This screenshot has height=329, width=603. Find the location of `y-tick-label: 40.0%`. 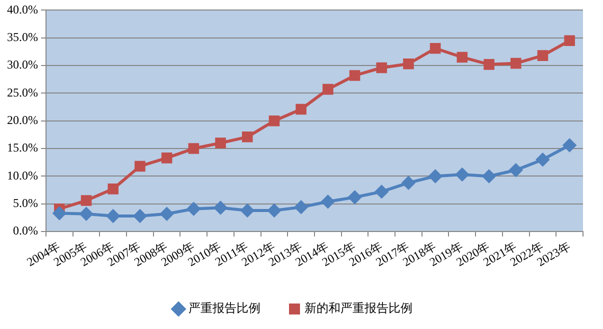

y-tick-label: 40.0% is located at coordinates (22, 9).